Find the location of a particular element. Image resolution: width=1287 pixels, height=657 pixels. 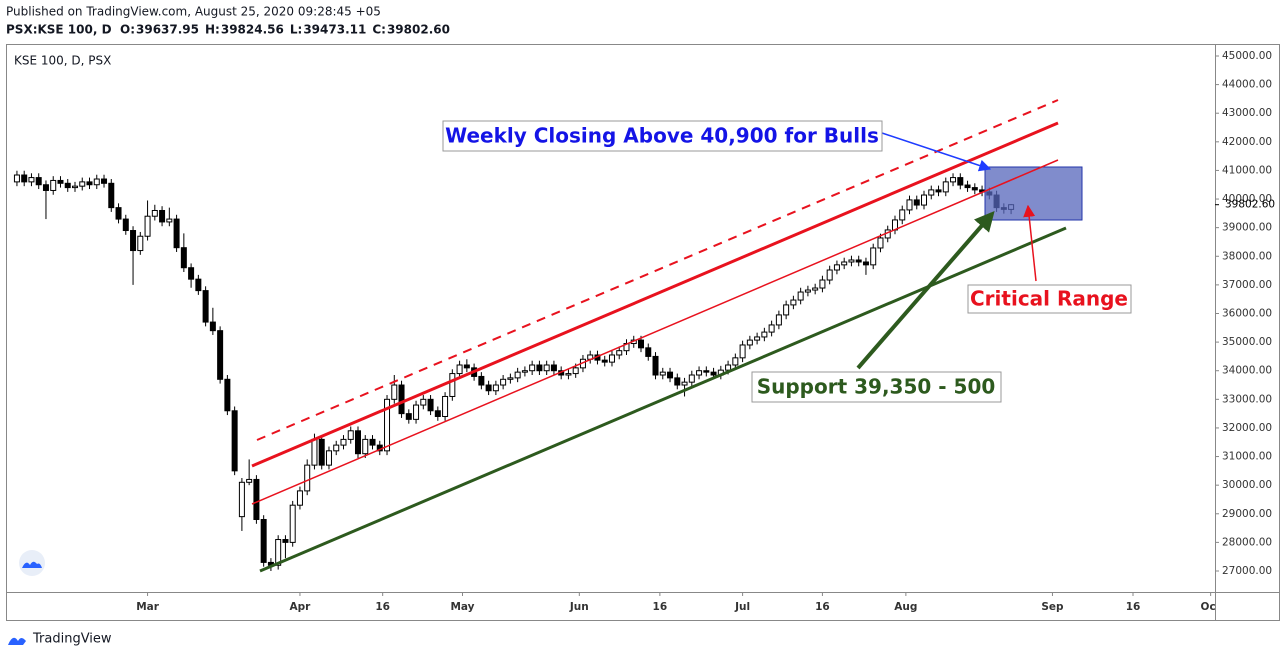

ohlc-value: 39473.11 is located at coordinates (334, 30).